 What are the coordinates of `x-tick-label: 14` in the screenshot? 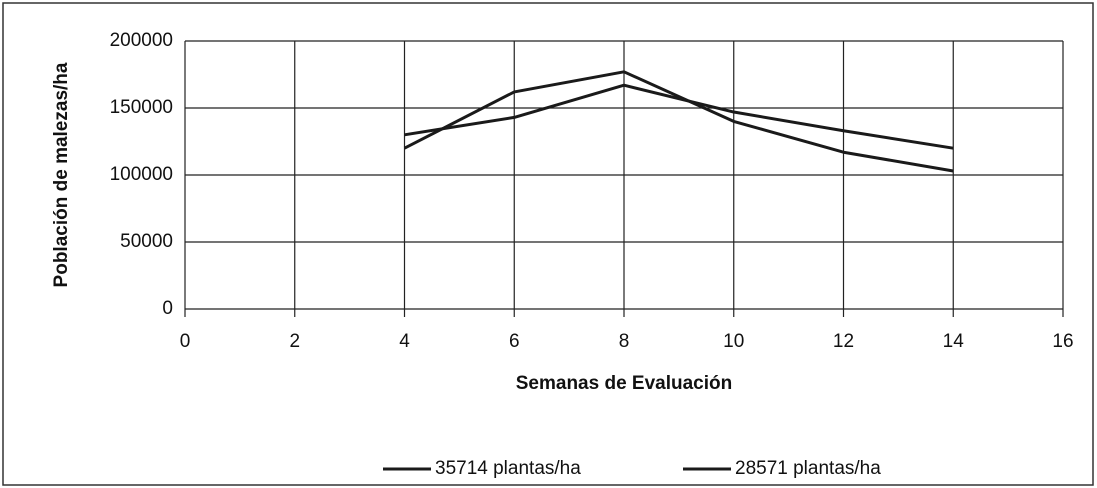 It's located at (954, 341).